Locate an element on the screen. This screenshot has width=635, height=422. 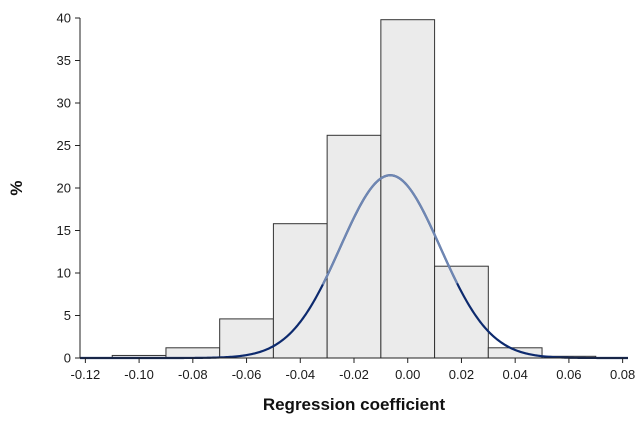
x-axis-title: Regression coefficient is located at coordinates (354, 404).